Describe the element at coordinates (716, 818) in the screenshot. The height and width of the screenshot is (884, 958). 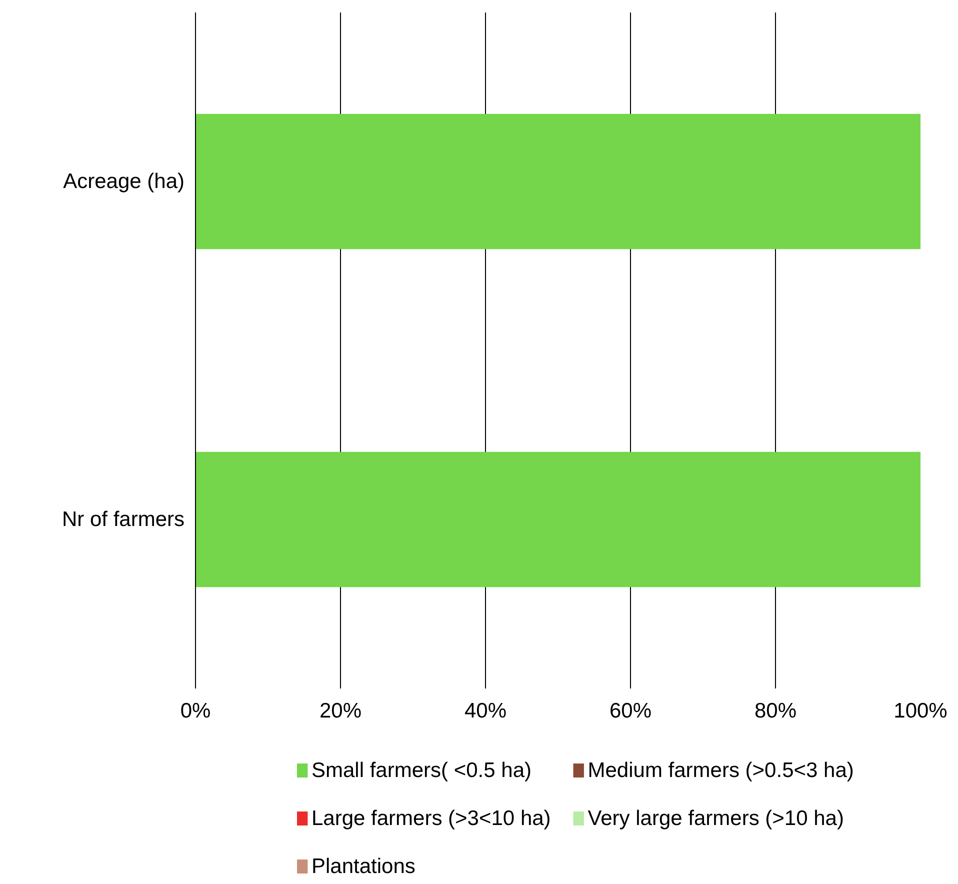
I see `legend-label: Very large farmers (>10 ha)` at that location.